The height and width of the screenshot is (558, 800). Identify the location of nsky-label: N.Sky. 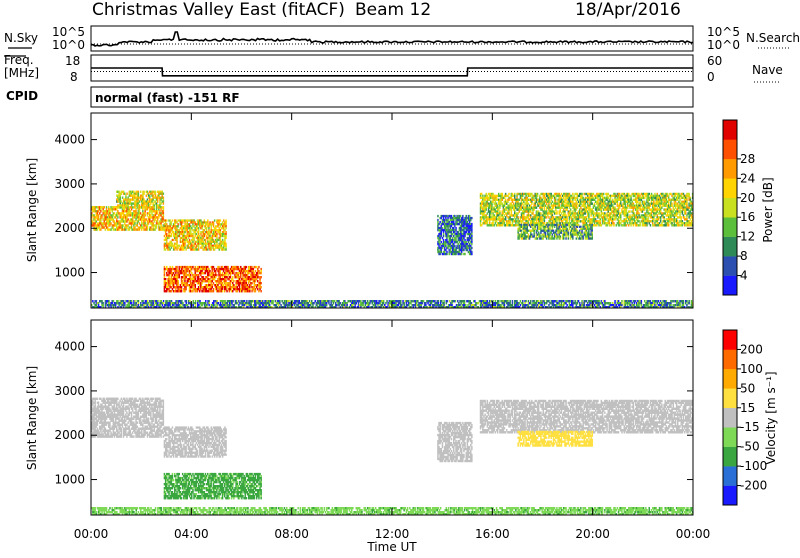
(21, 38).